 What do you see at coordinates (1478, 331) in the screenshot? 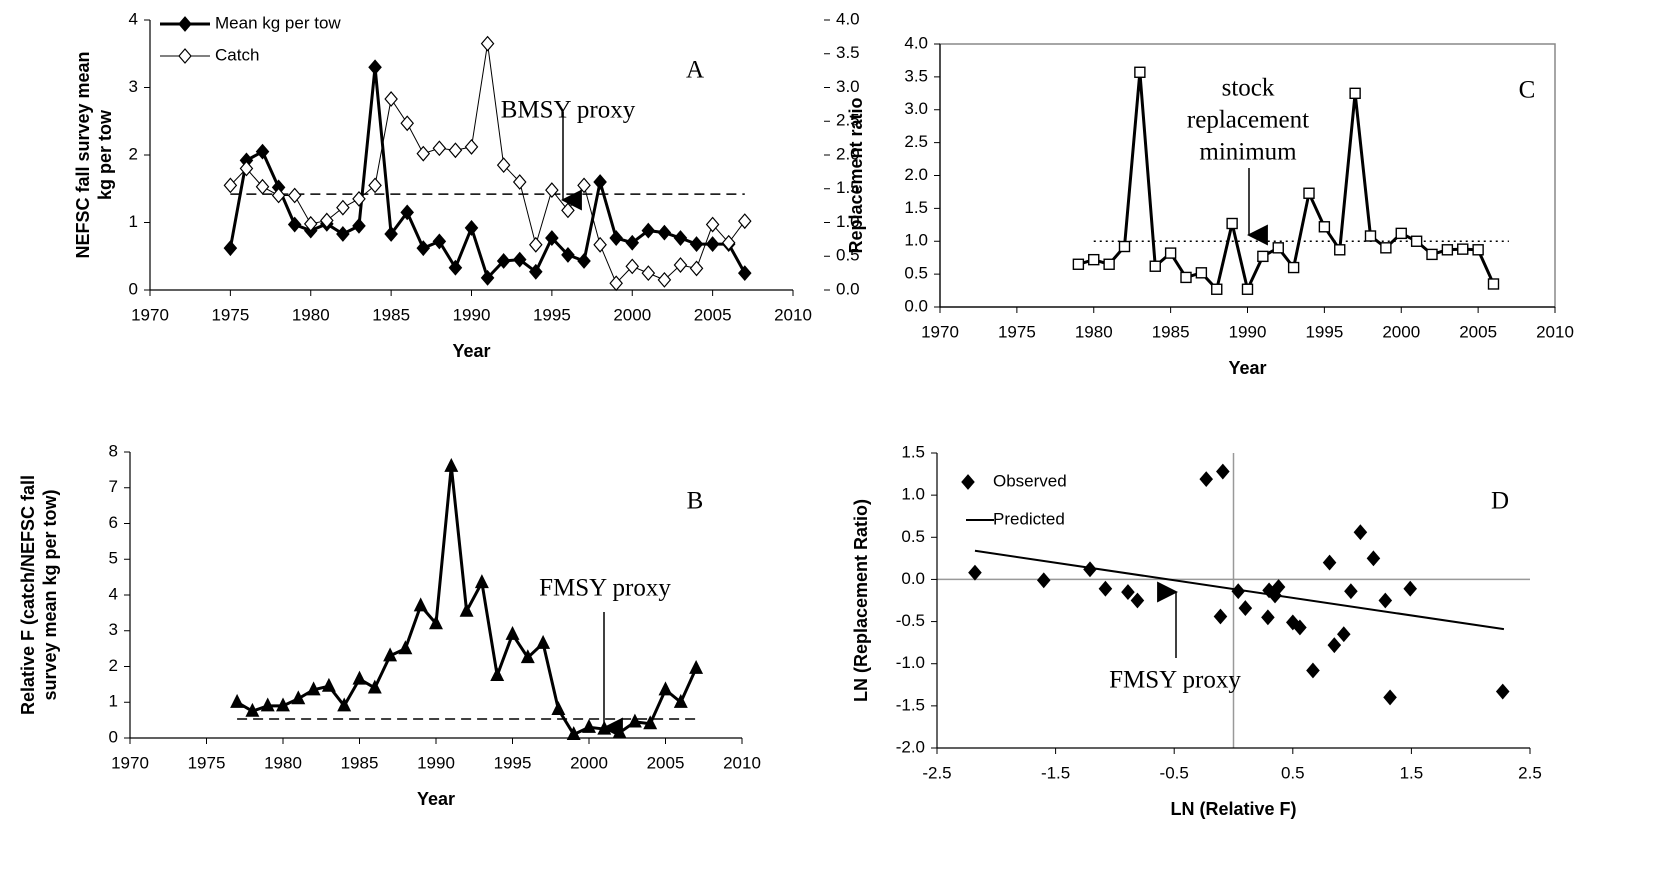
I see `x-tick-label: 2005` at bounding box center [1478, 331].